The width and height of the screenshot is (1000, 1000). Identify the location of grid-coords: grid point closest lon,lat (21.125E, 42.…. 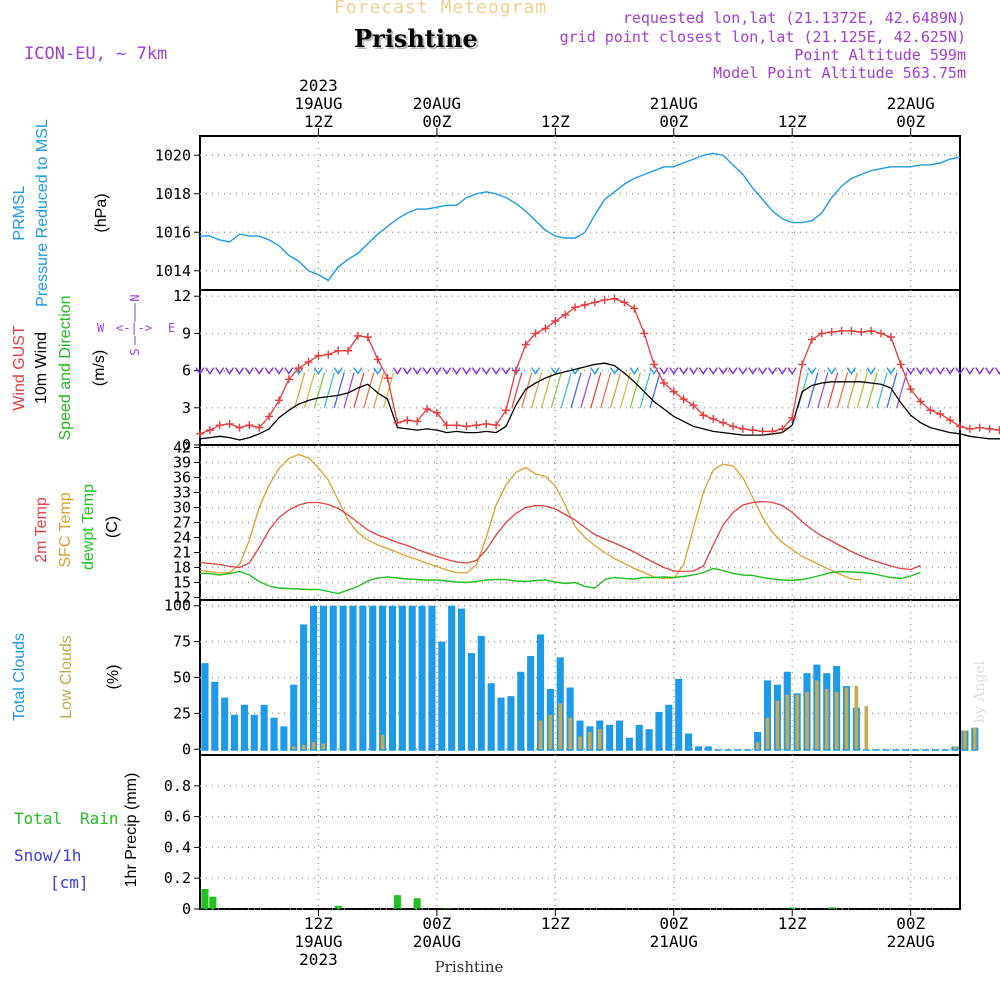
(762, 37).